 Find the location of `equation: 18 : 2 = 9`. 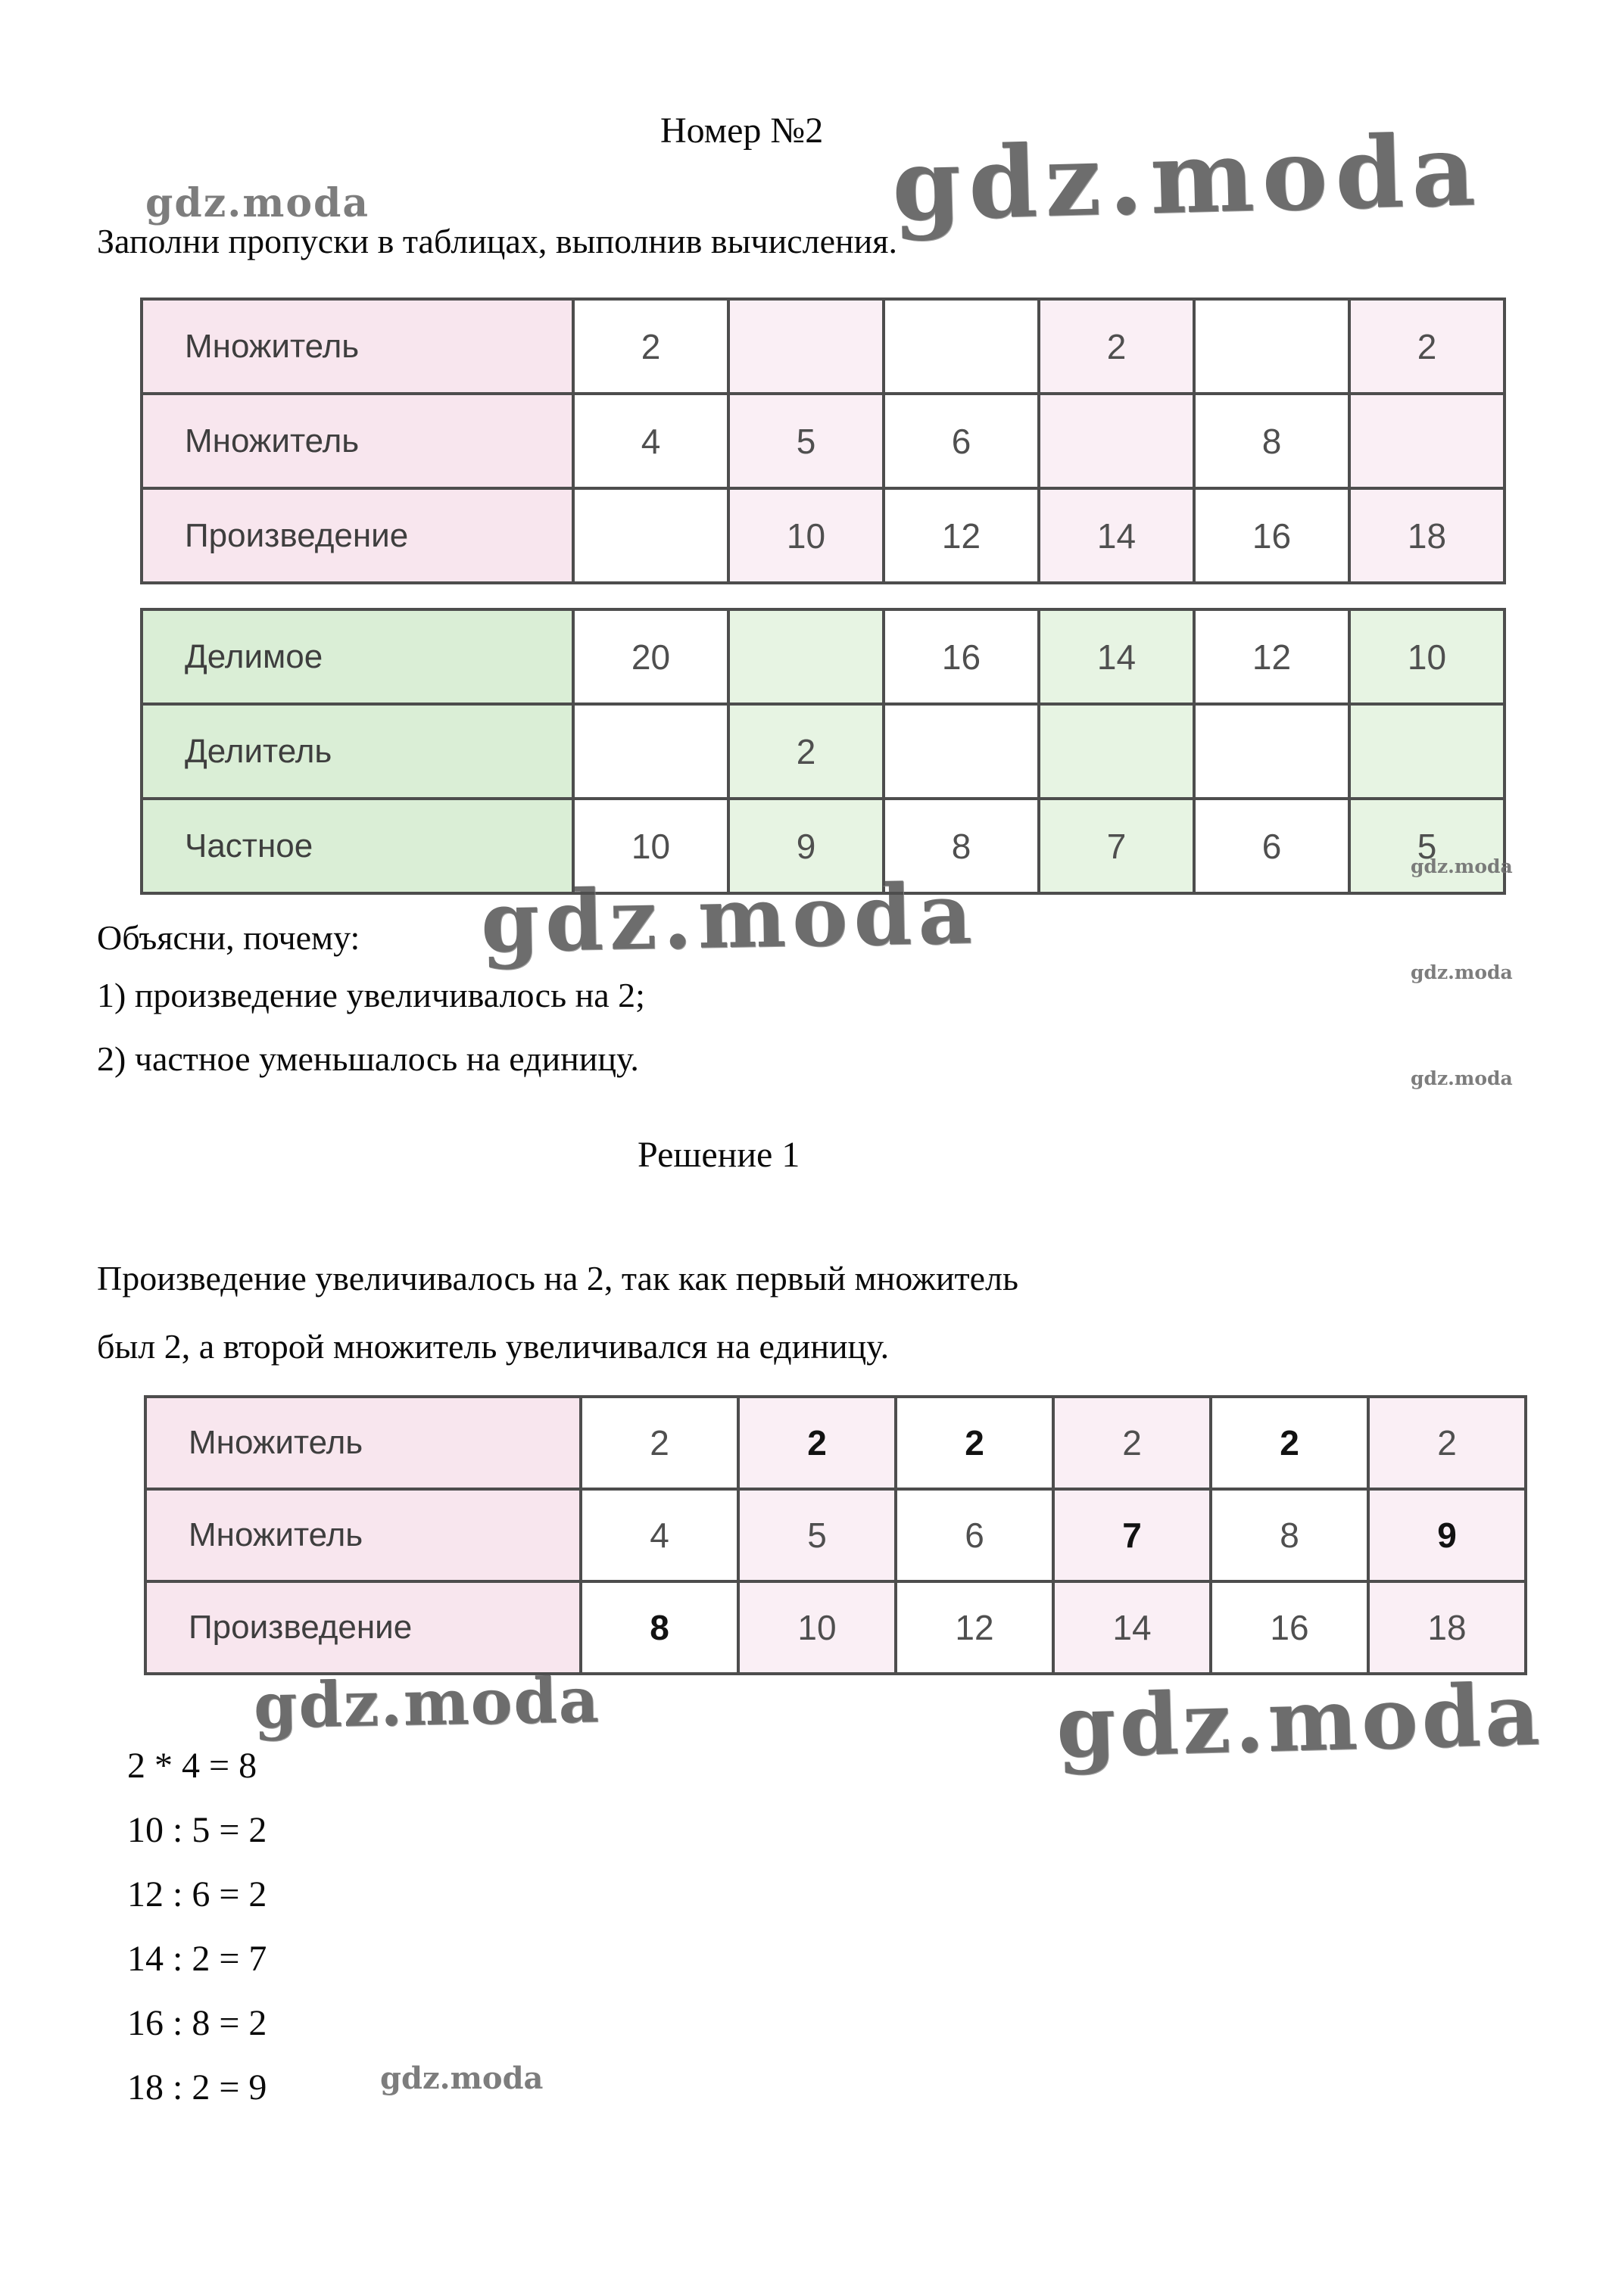

equation: 18 : 2 = 9 is located at coordinates (197, 2087).